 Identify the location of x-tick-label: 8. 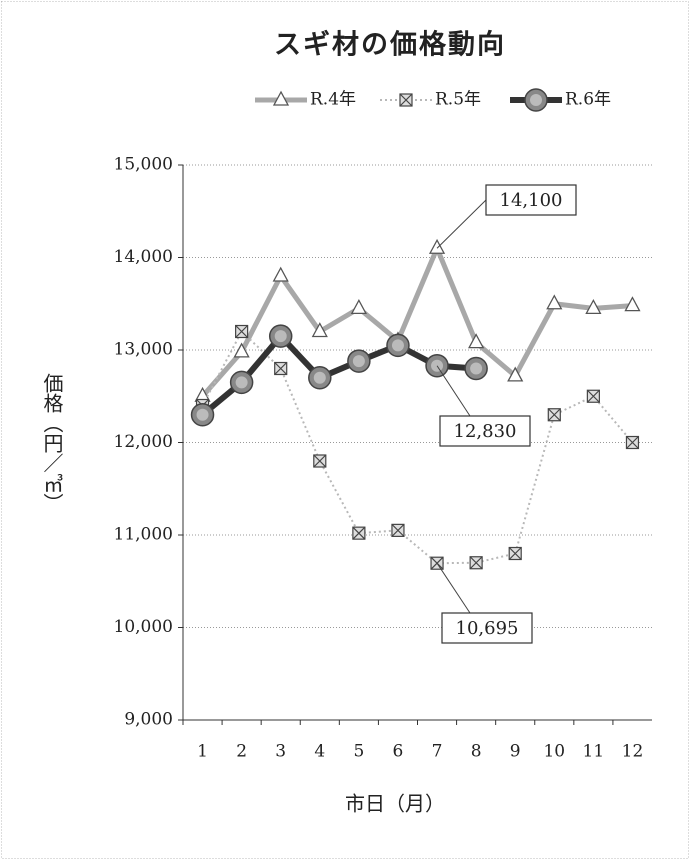
(476, 752).